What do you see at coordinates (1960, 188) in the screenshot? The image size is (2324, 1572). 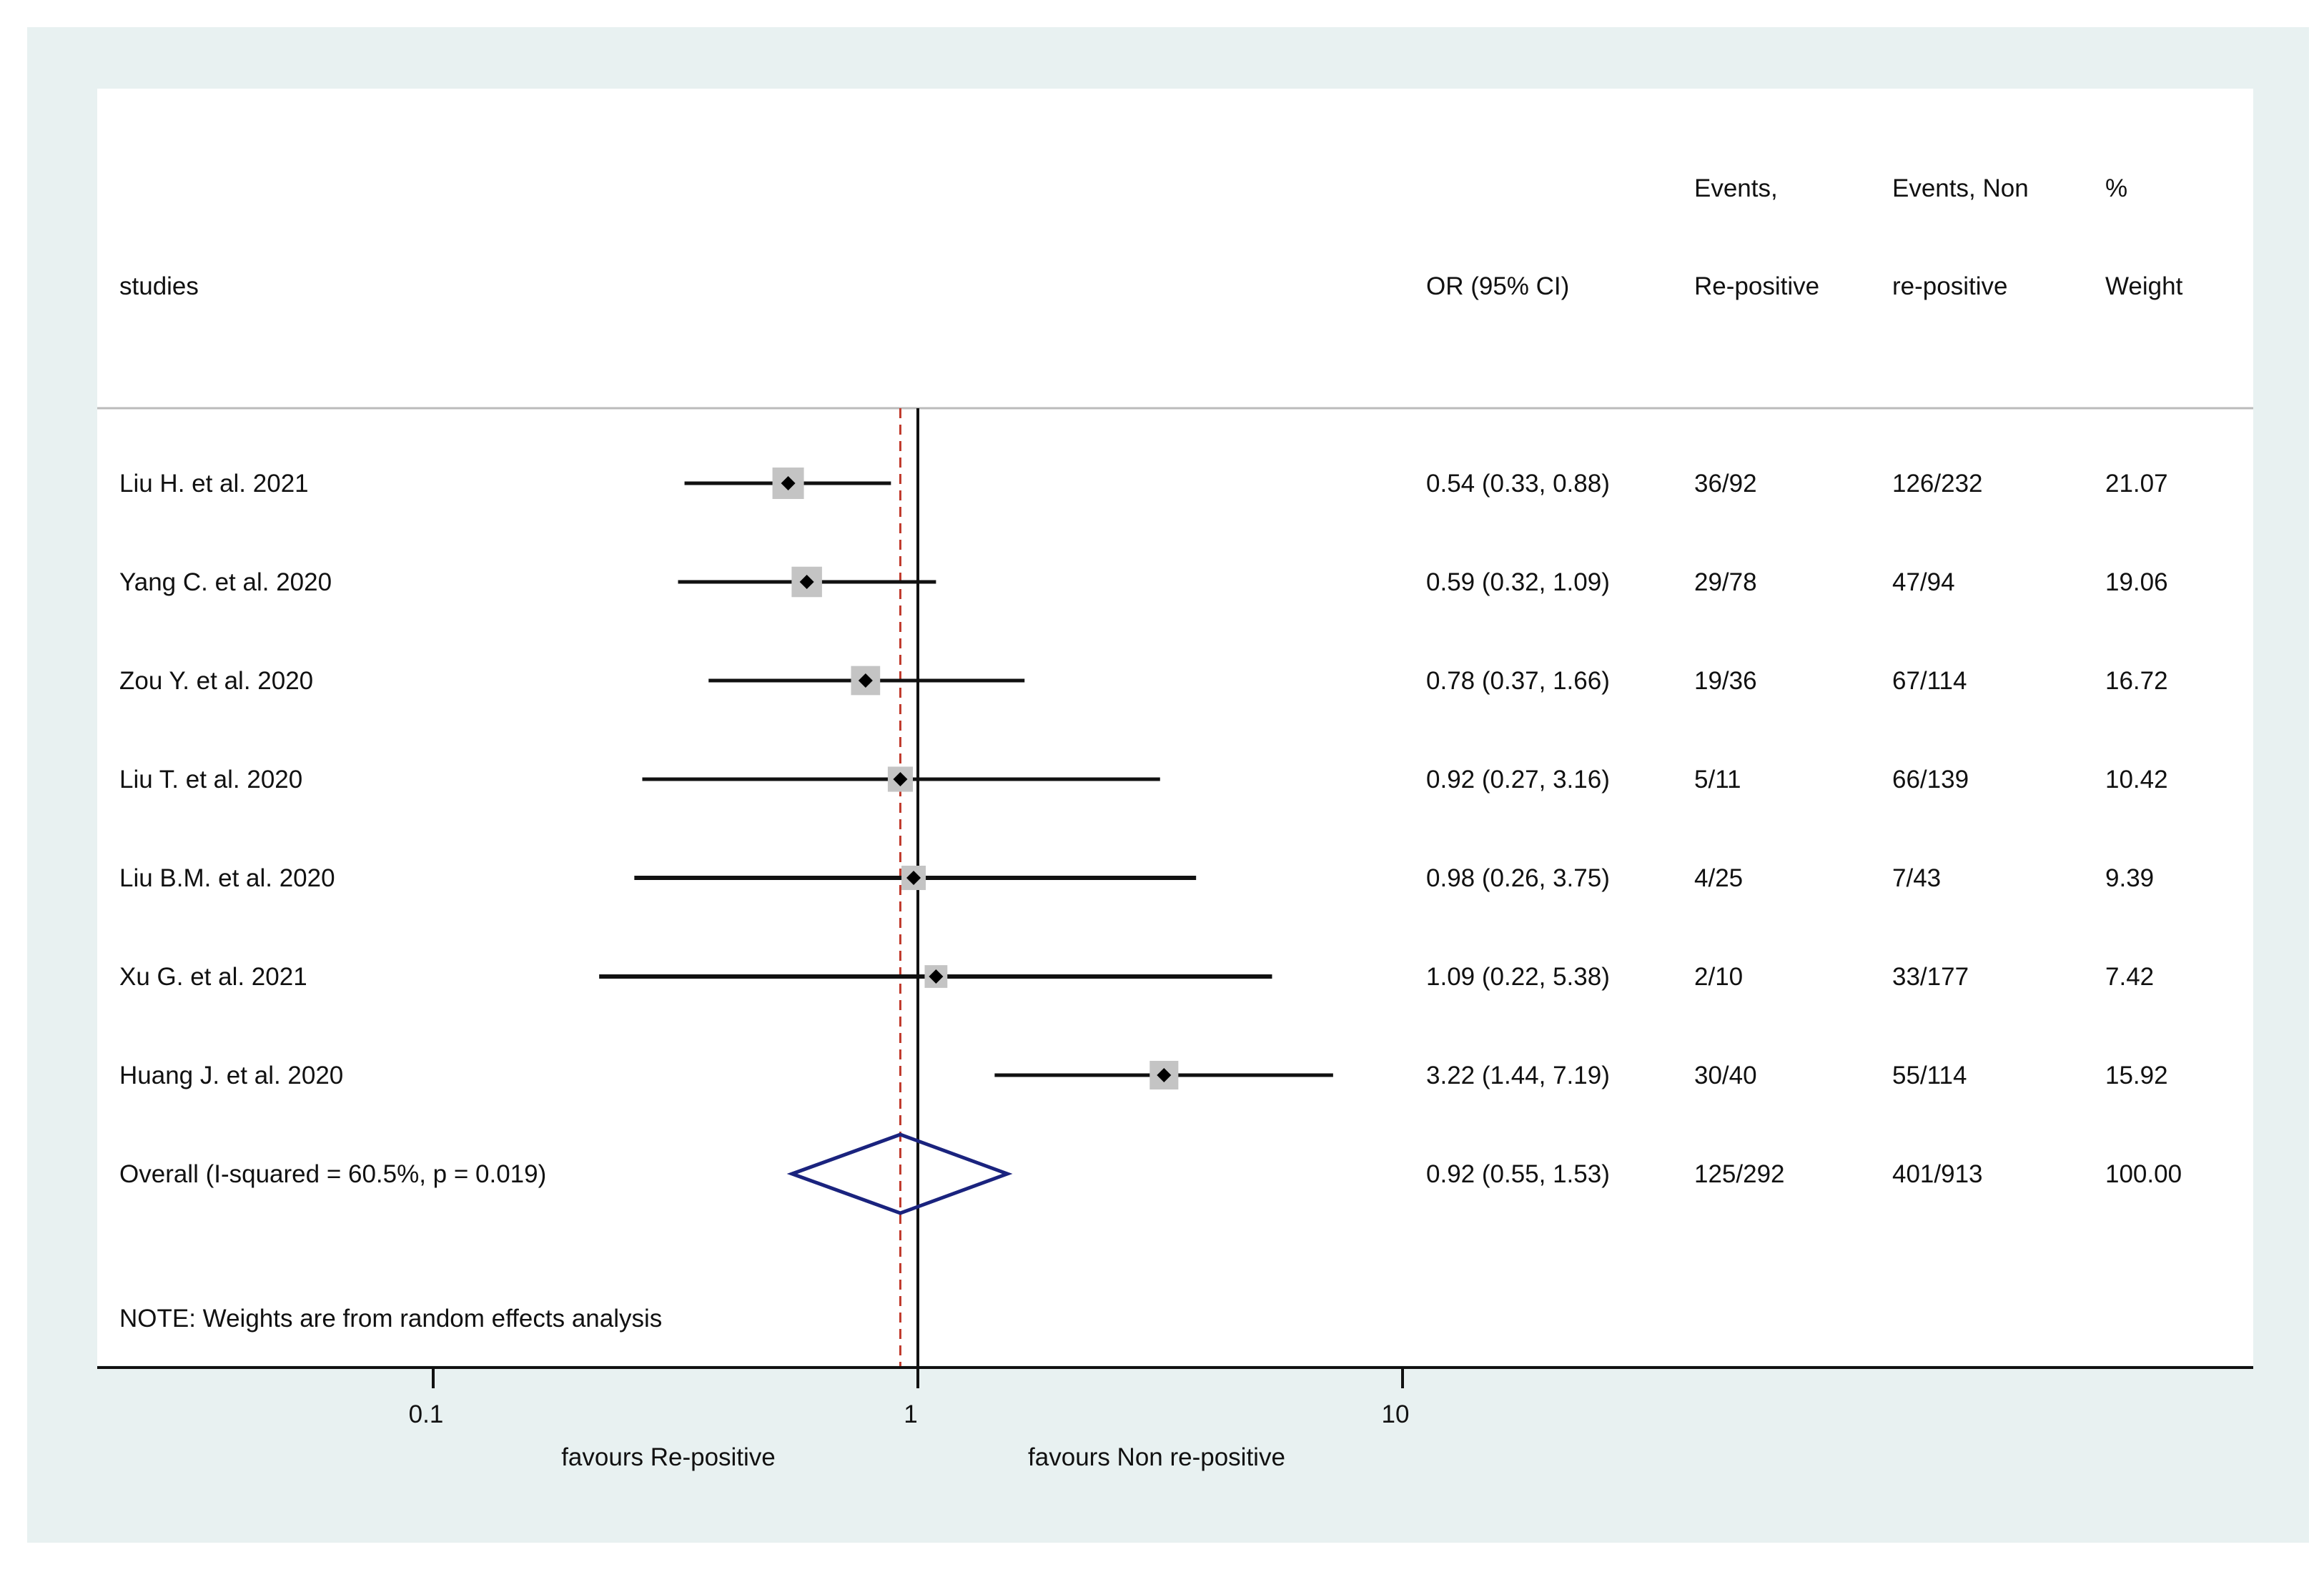 I see `header-events-non-line1: Events, Non` at bounding box center [1960, 188].